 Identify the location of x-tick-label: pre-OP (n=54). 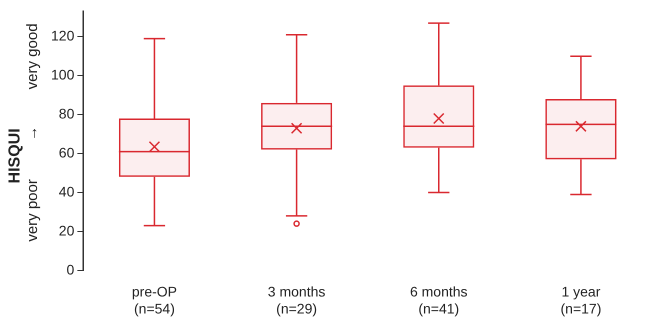
(154, 300).